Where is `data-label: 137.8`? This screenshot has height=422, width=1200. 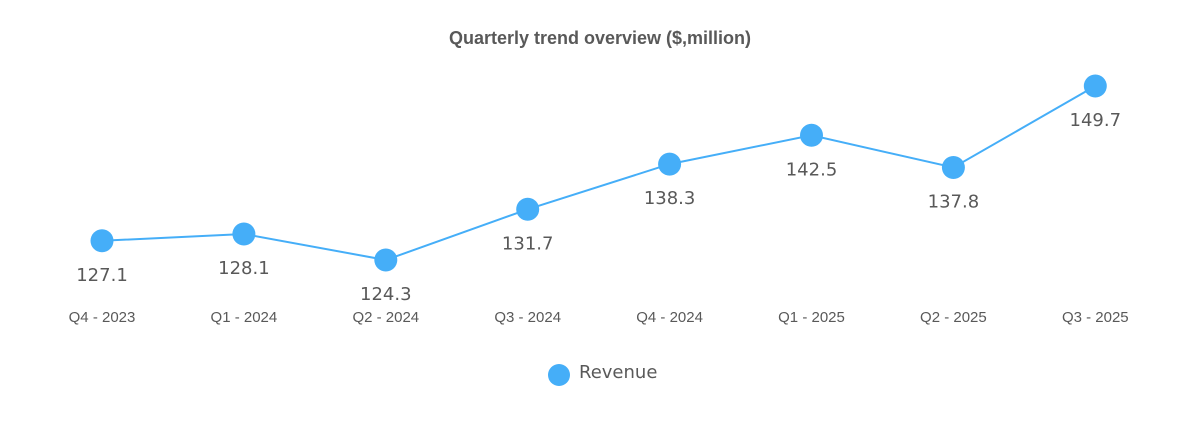
data-label: 137.8 is located at coordinates (954, 202).